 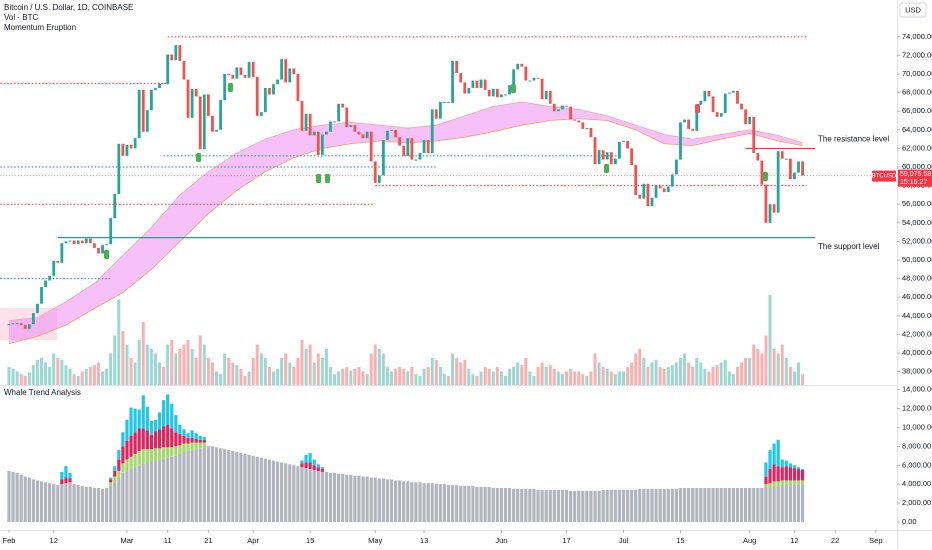 I want to click on x-tick-label: 11, so click(x=168, y=540).